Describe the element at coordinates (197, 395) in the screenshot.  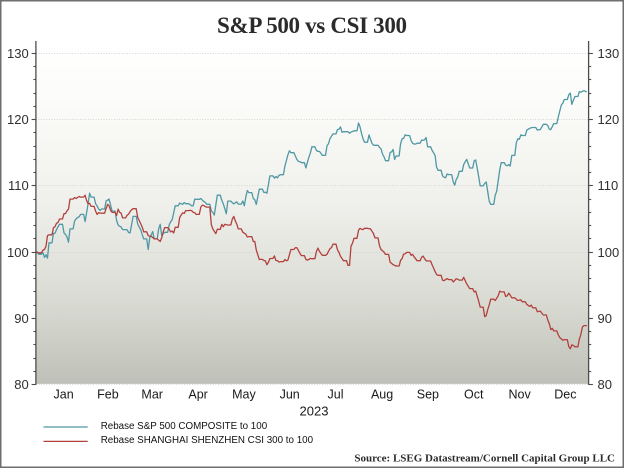
I see `svg-text: Apr` at that location.